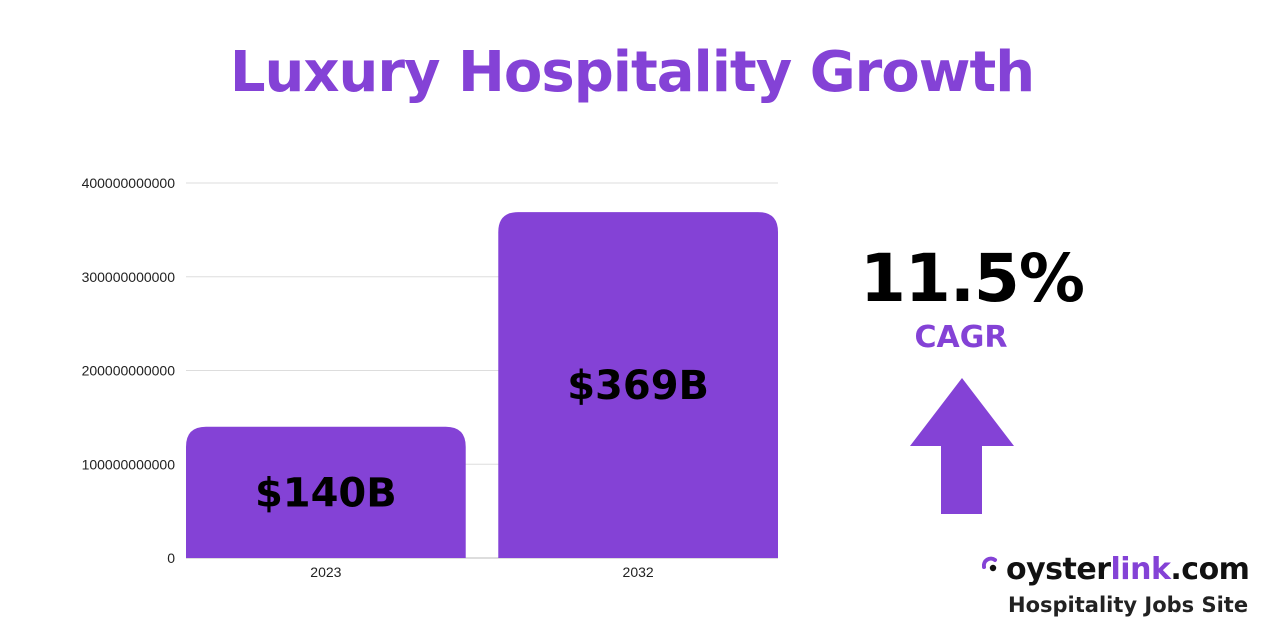  Describe the element at coordinates (1128, 605) in the screenshot. I see `brand-tagline: Hospitality Jobs Site` at that location.